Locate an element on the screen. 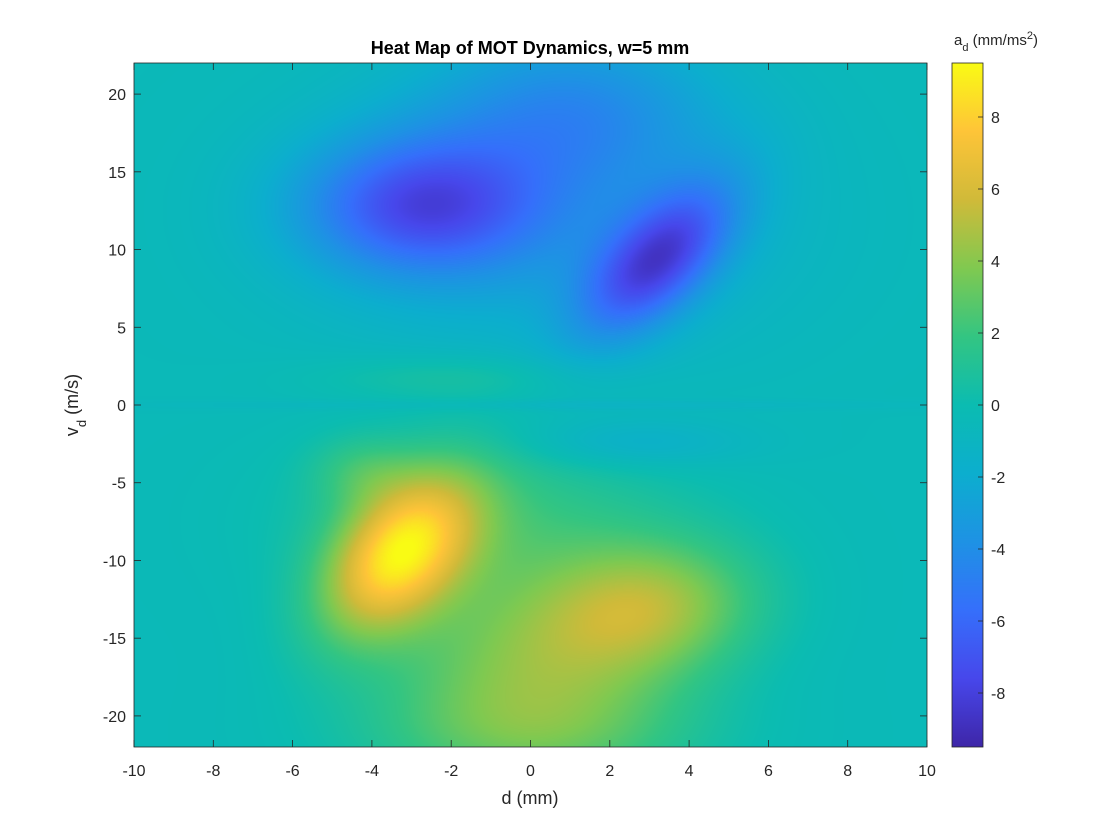  colorbar-tick-label: 4 is located at coordinates (995, 262).